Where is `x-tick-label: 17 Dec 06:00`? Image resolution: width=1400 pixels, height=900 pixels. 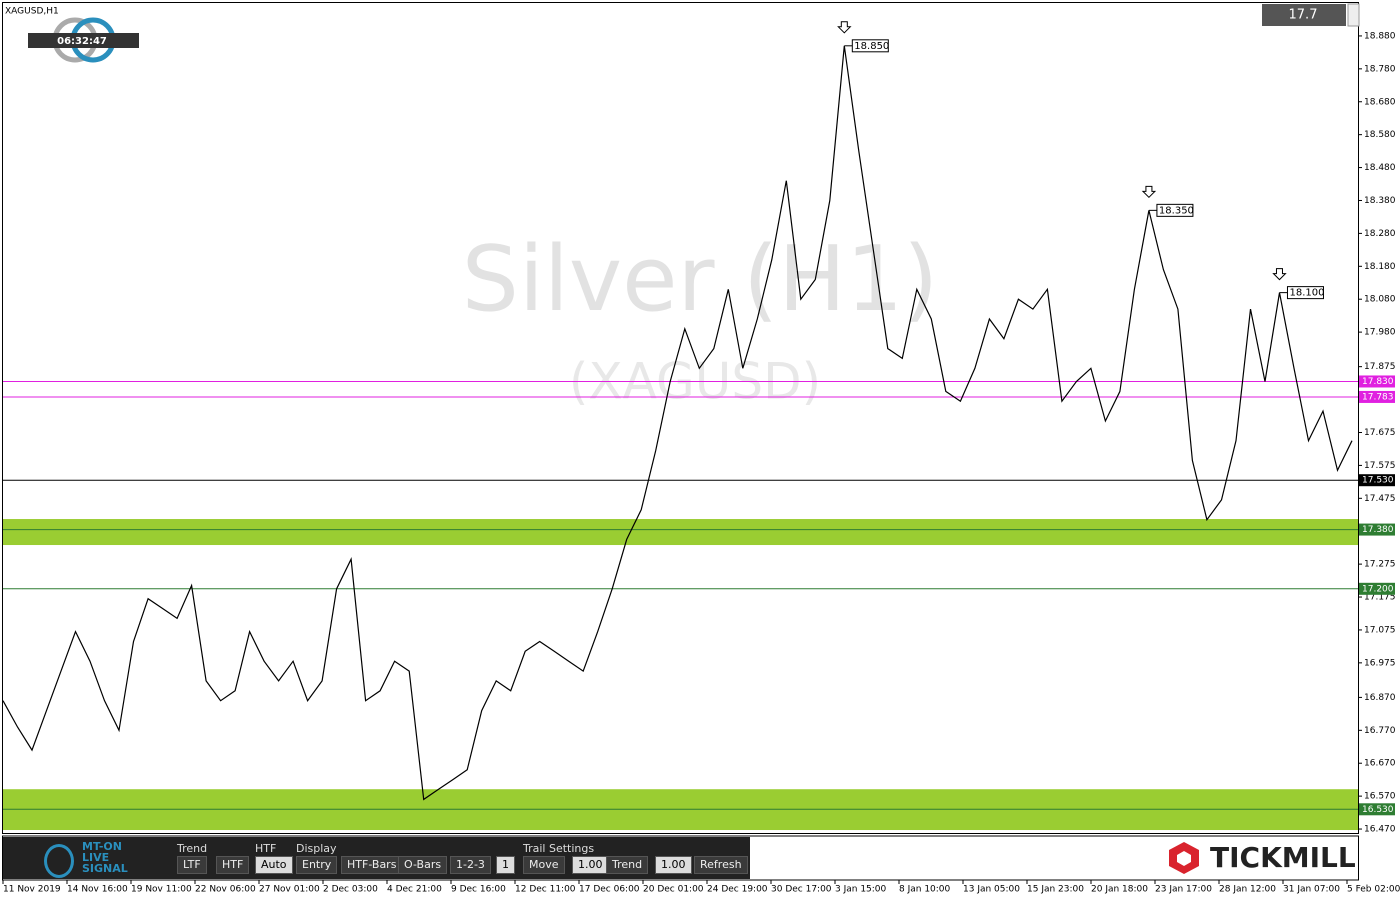 x-tick-label: 17 Dec 06:00 is located at coordinates (609, 890).